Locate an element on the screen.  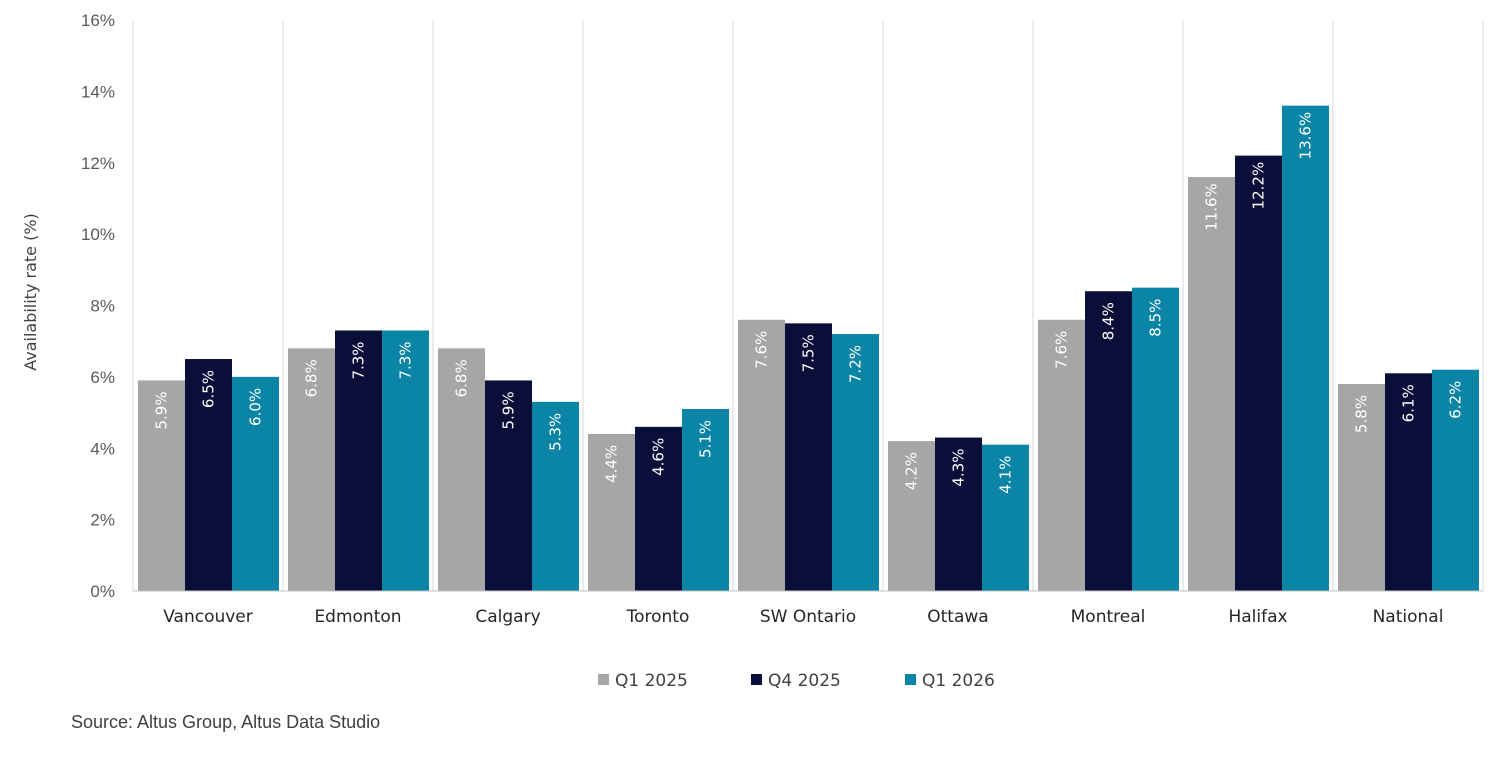
x-tick-label: Montreal is located at coordinates (1108, 617).